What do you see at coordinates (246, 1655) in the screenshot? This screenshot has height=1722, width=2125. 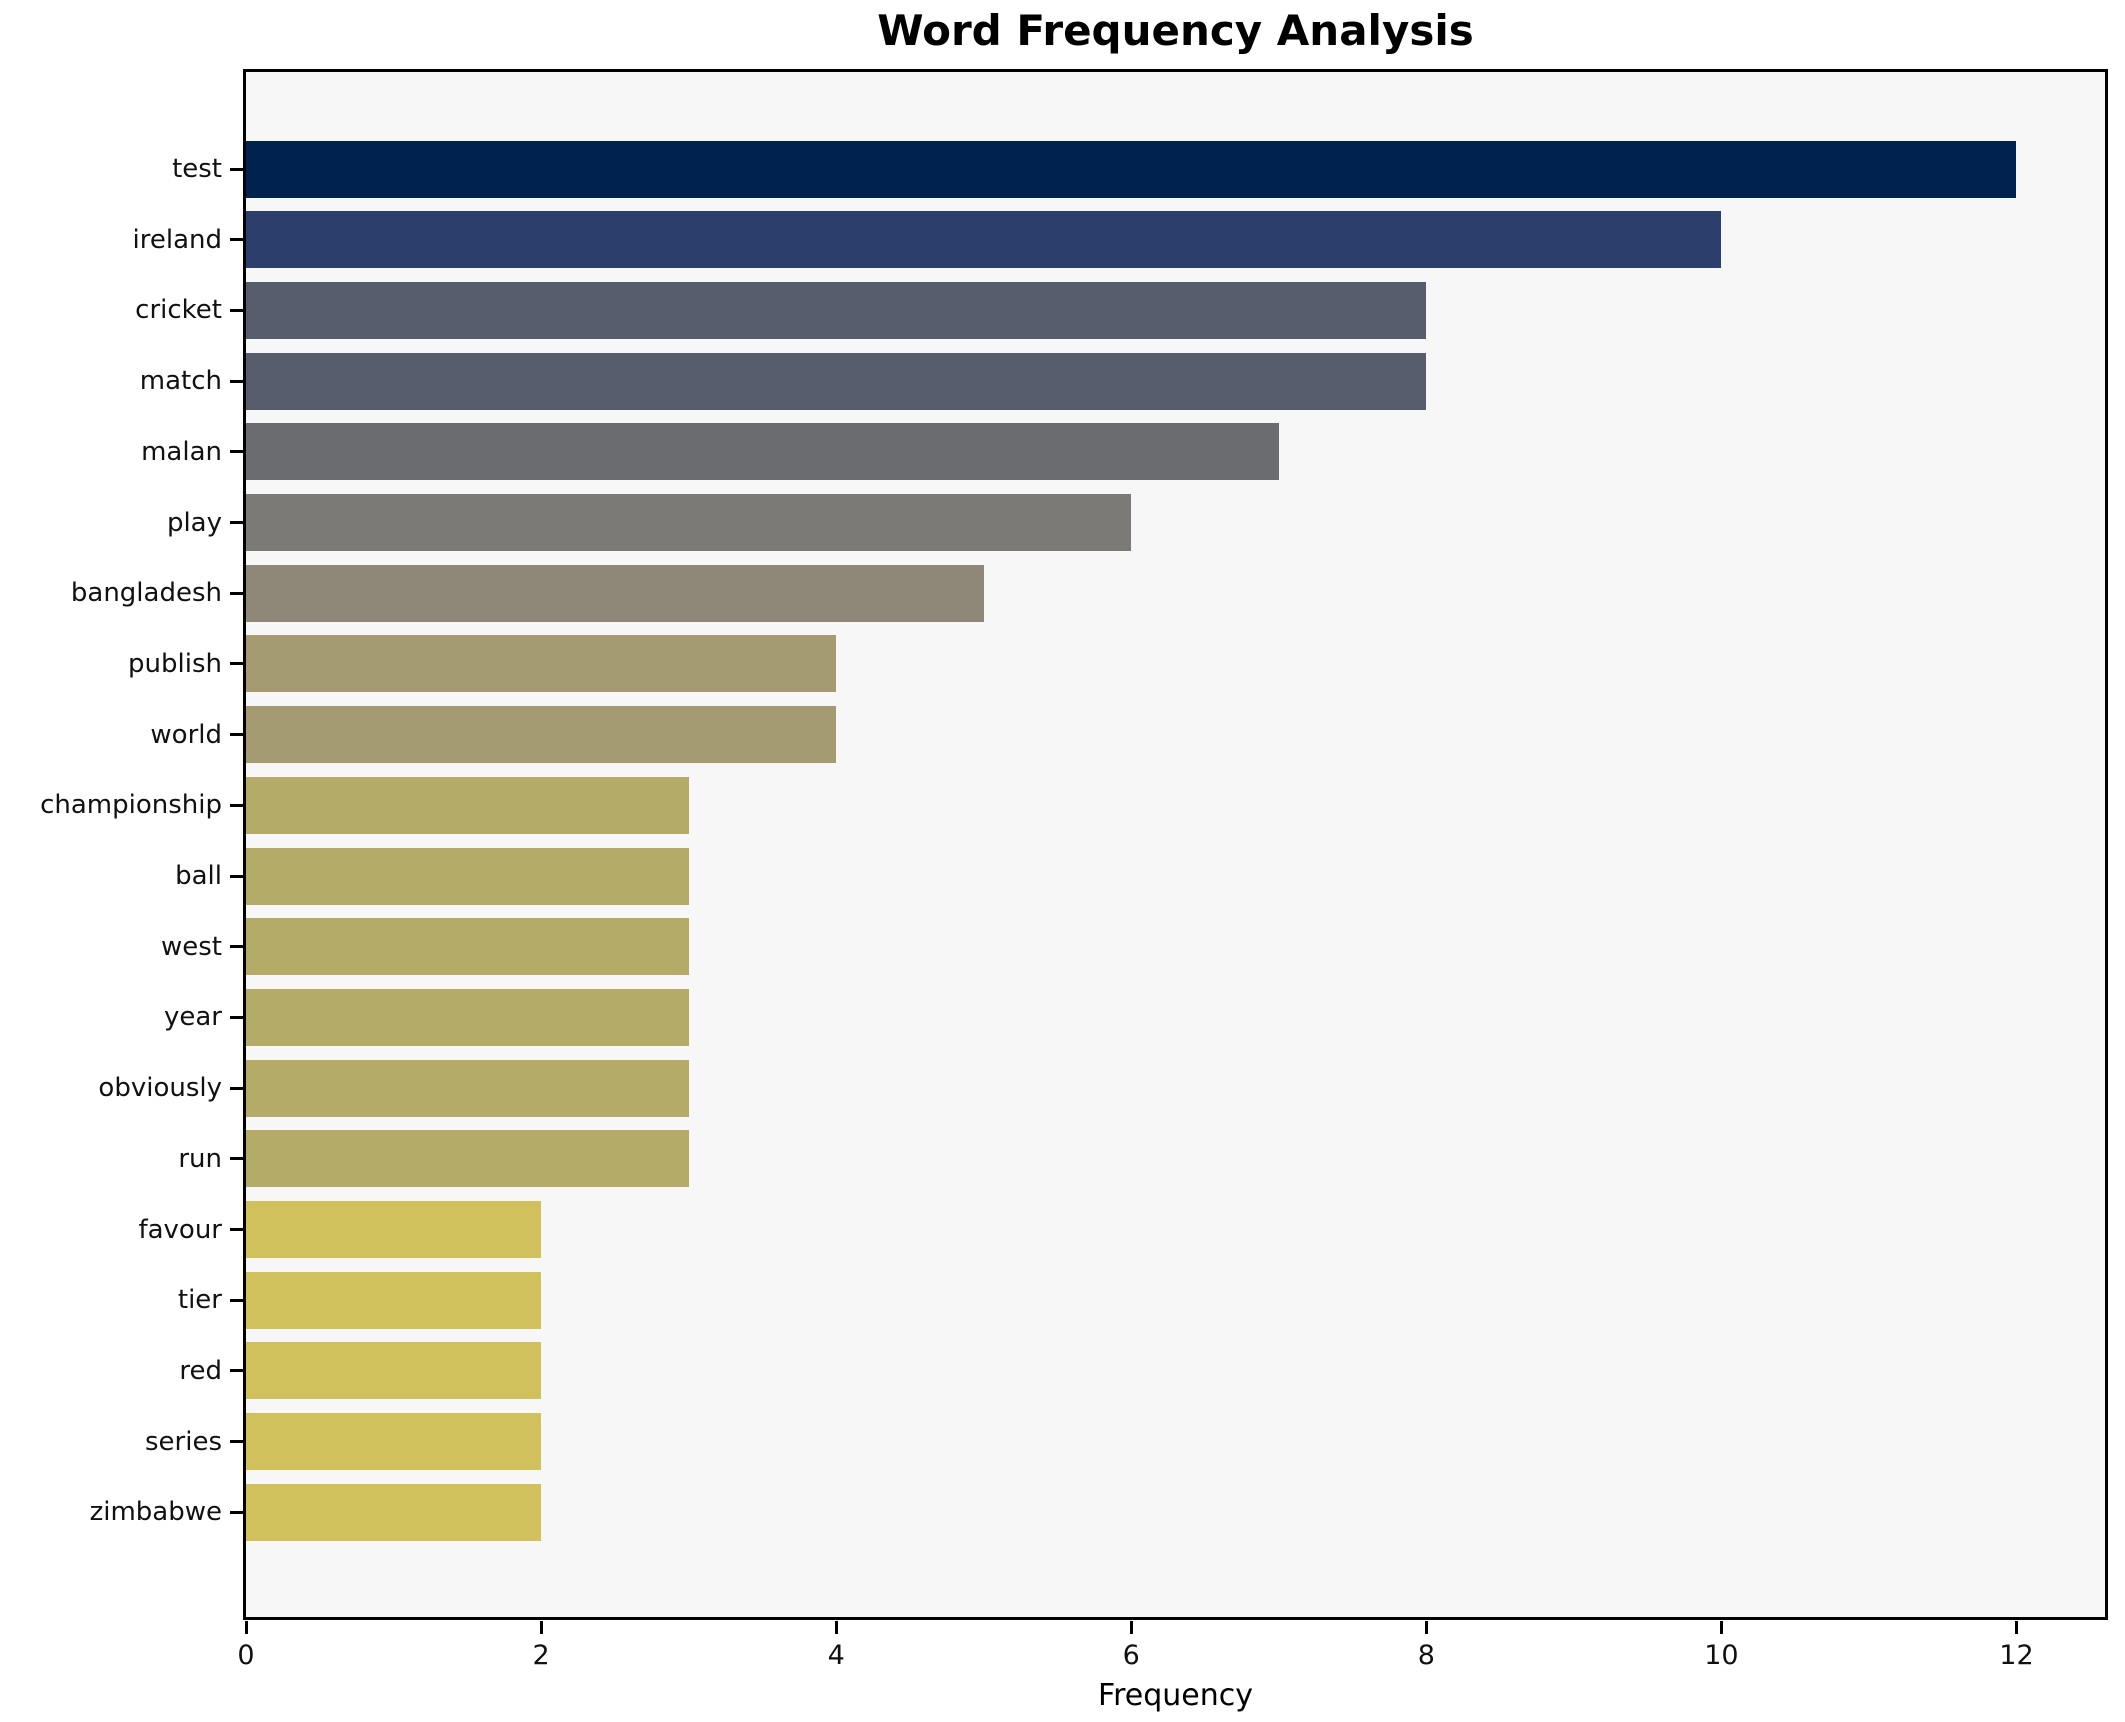 I see `xtick-label-0: 0` at bounding box center [246, 1655].